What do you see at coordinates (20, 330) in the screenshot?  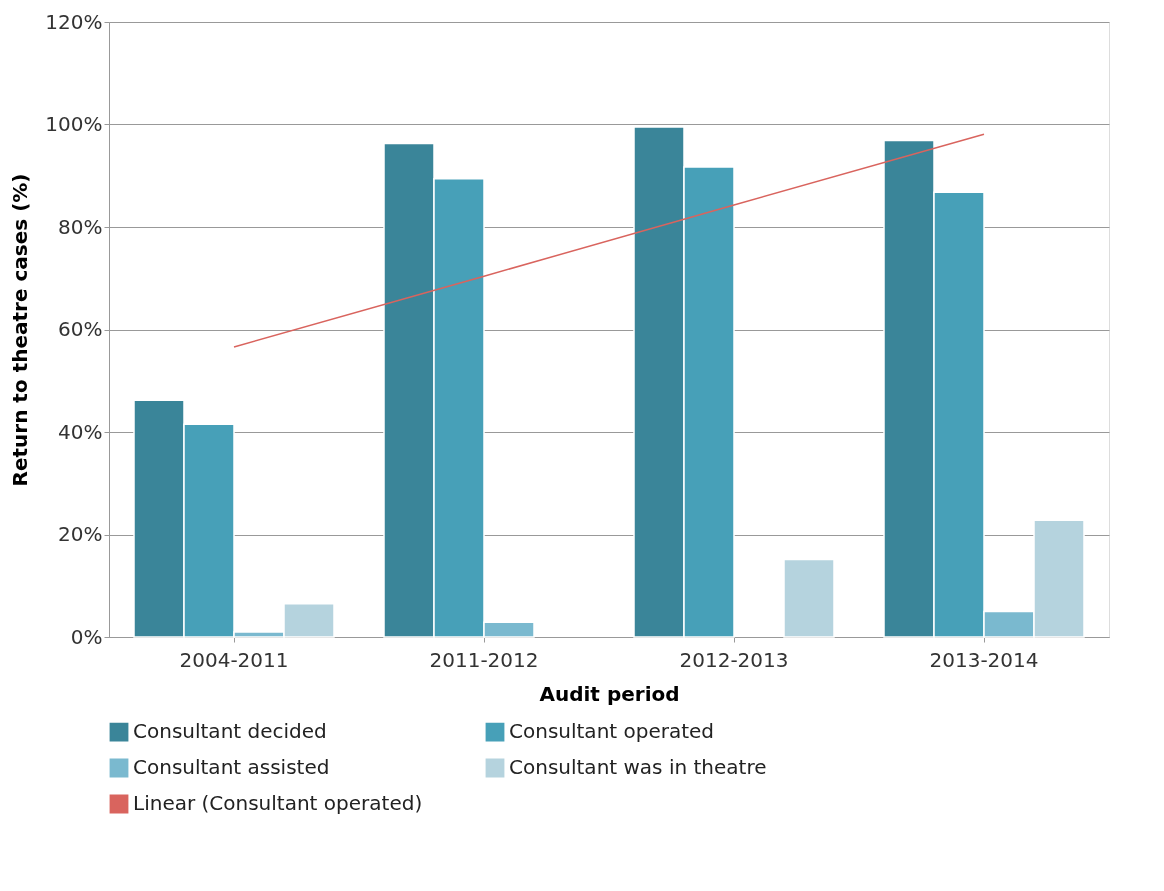 I see `y-axis-title: Return to theatre cases (%)` at bounding box center [20, 330].